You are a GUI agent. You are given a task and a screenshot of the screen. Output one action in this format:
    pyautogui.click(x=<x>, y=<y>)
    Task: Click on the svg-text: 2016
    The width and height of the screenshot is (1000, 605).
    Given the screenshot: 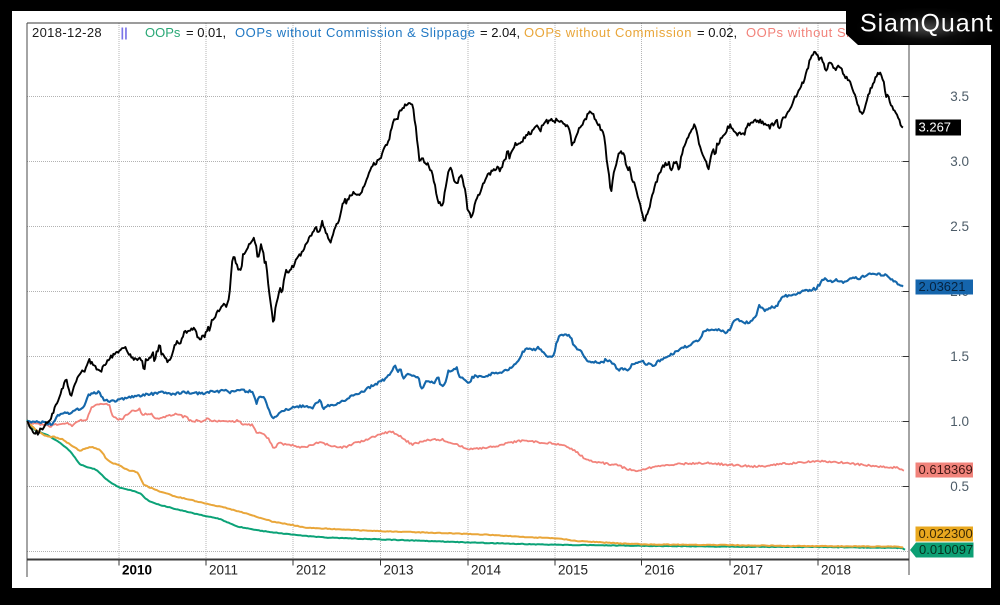 What is the action you would take?
    pyautogui.click(x=660, y=570)
    